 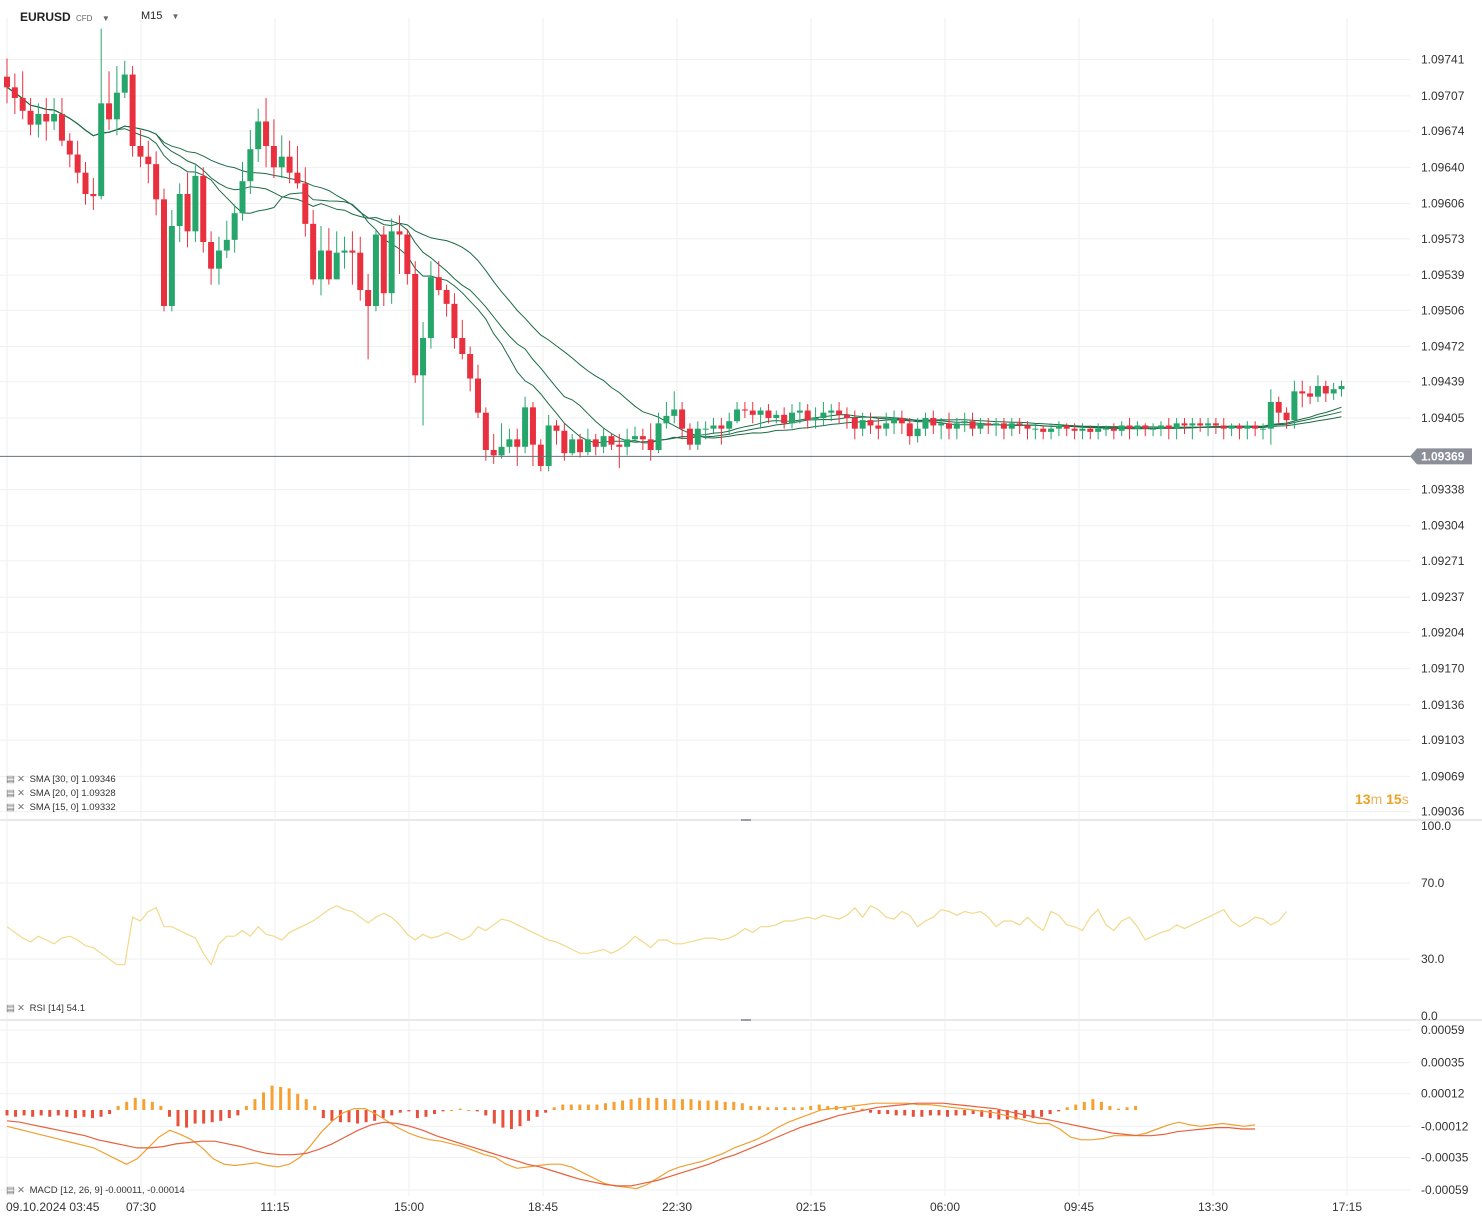 What do you see at coordinates (1394, 799) in the screenshot?
I see `countdown-seconds: 15` at bounding box center [1394, 799].